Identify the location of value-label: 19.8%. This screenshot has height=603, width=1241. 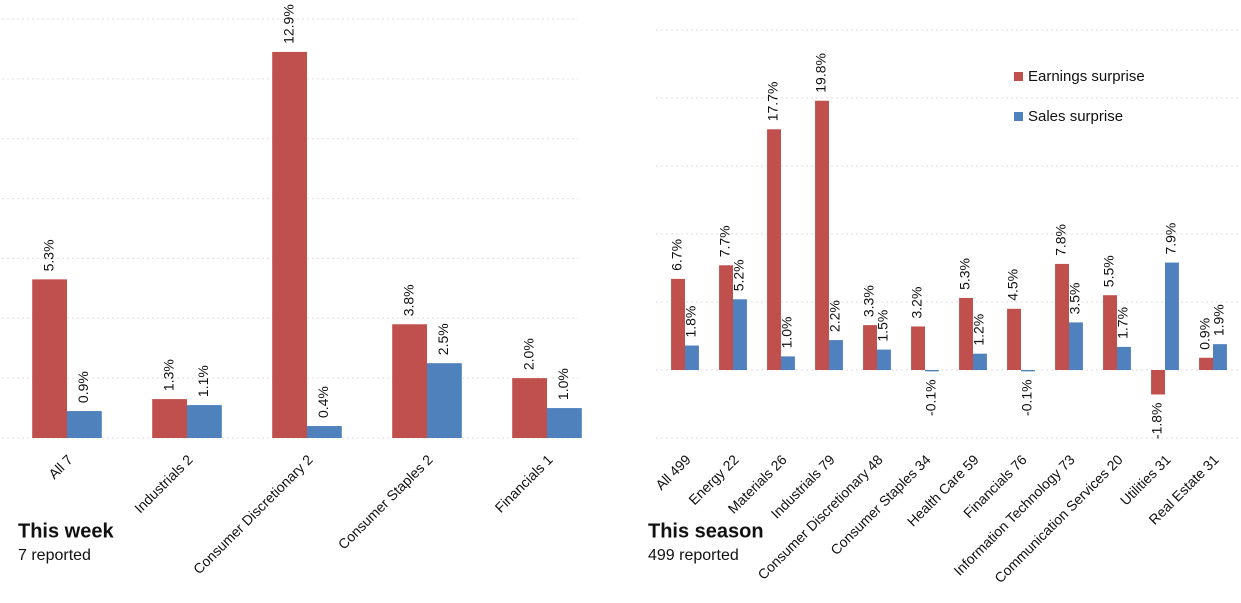
(821, 73).